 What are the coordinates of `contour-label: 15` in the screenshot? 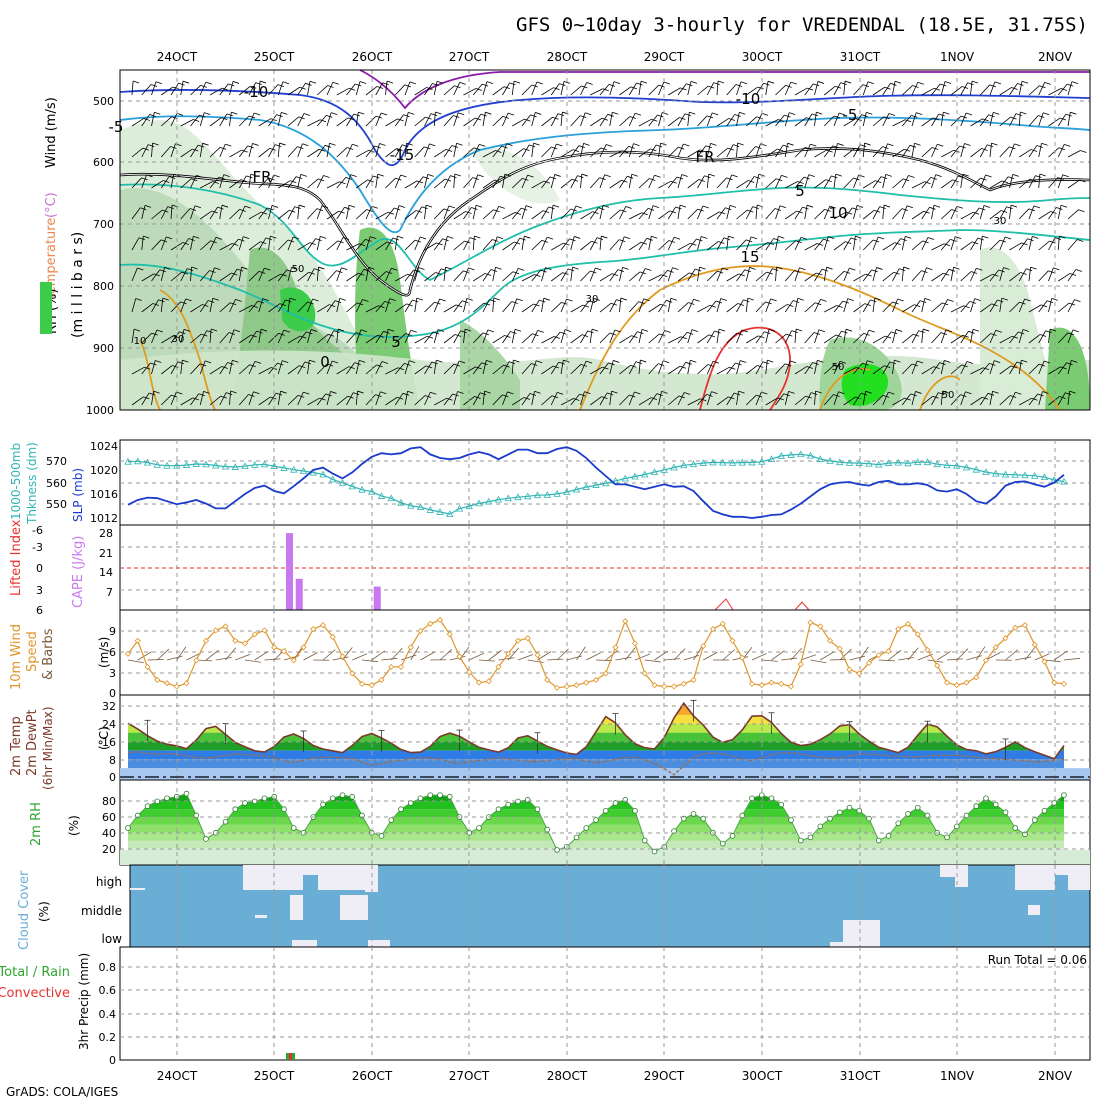 It's located at (749, 257).